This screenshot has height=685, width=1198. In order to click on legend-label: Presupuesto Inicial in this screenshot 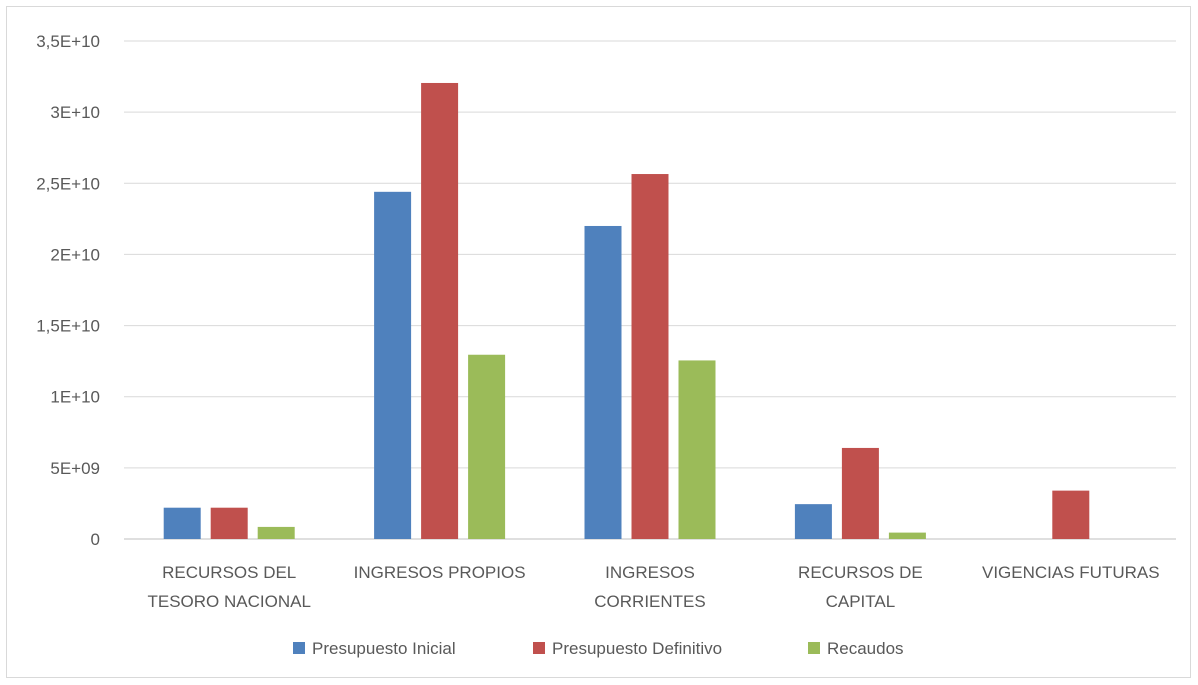, I will do `click(384, 648)`.